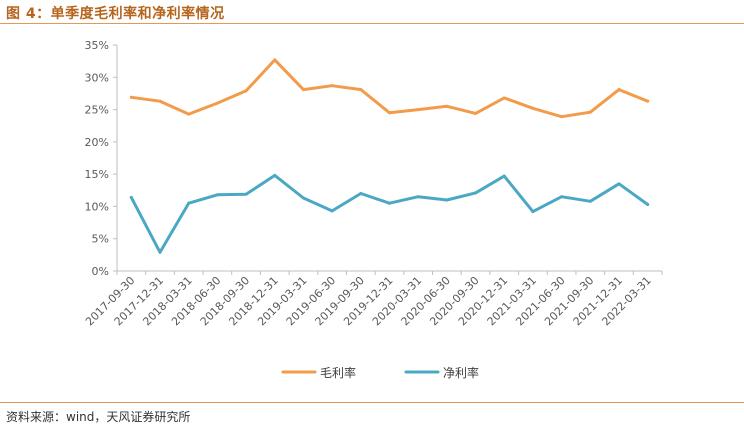 The image size is (744, 429). I want to click on y-axis: 0% 5% 10% 15% 20% 25% 30% 35%, so click(101, 158).